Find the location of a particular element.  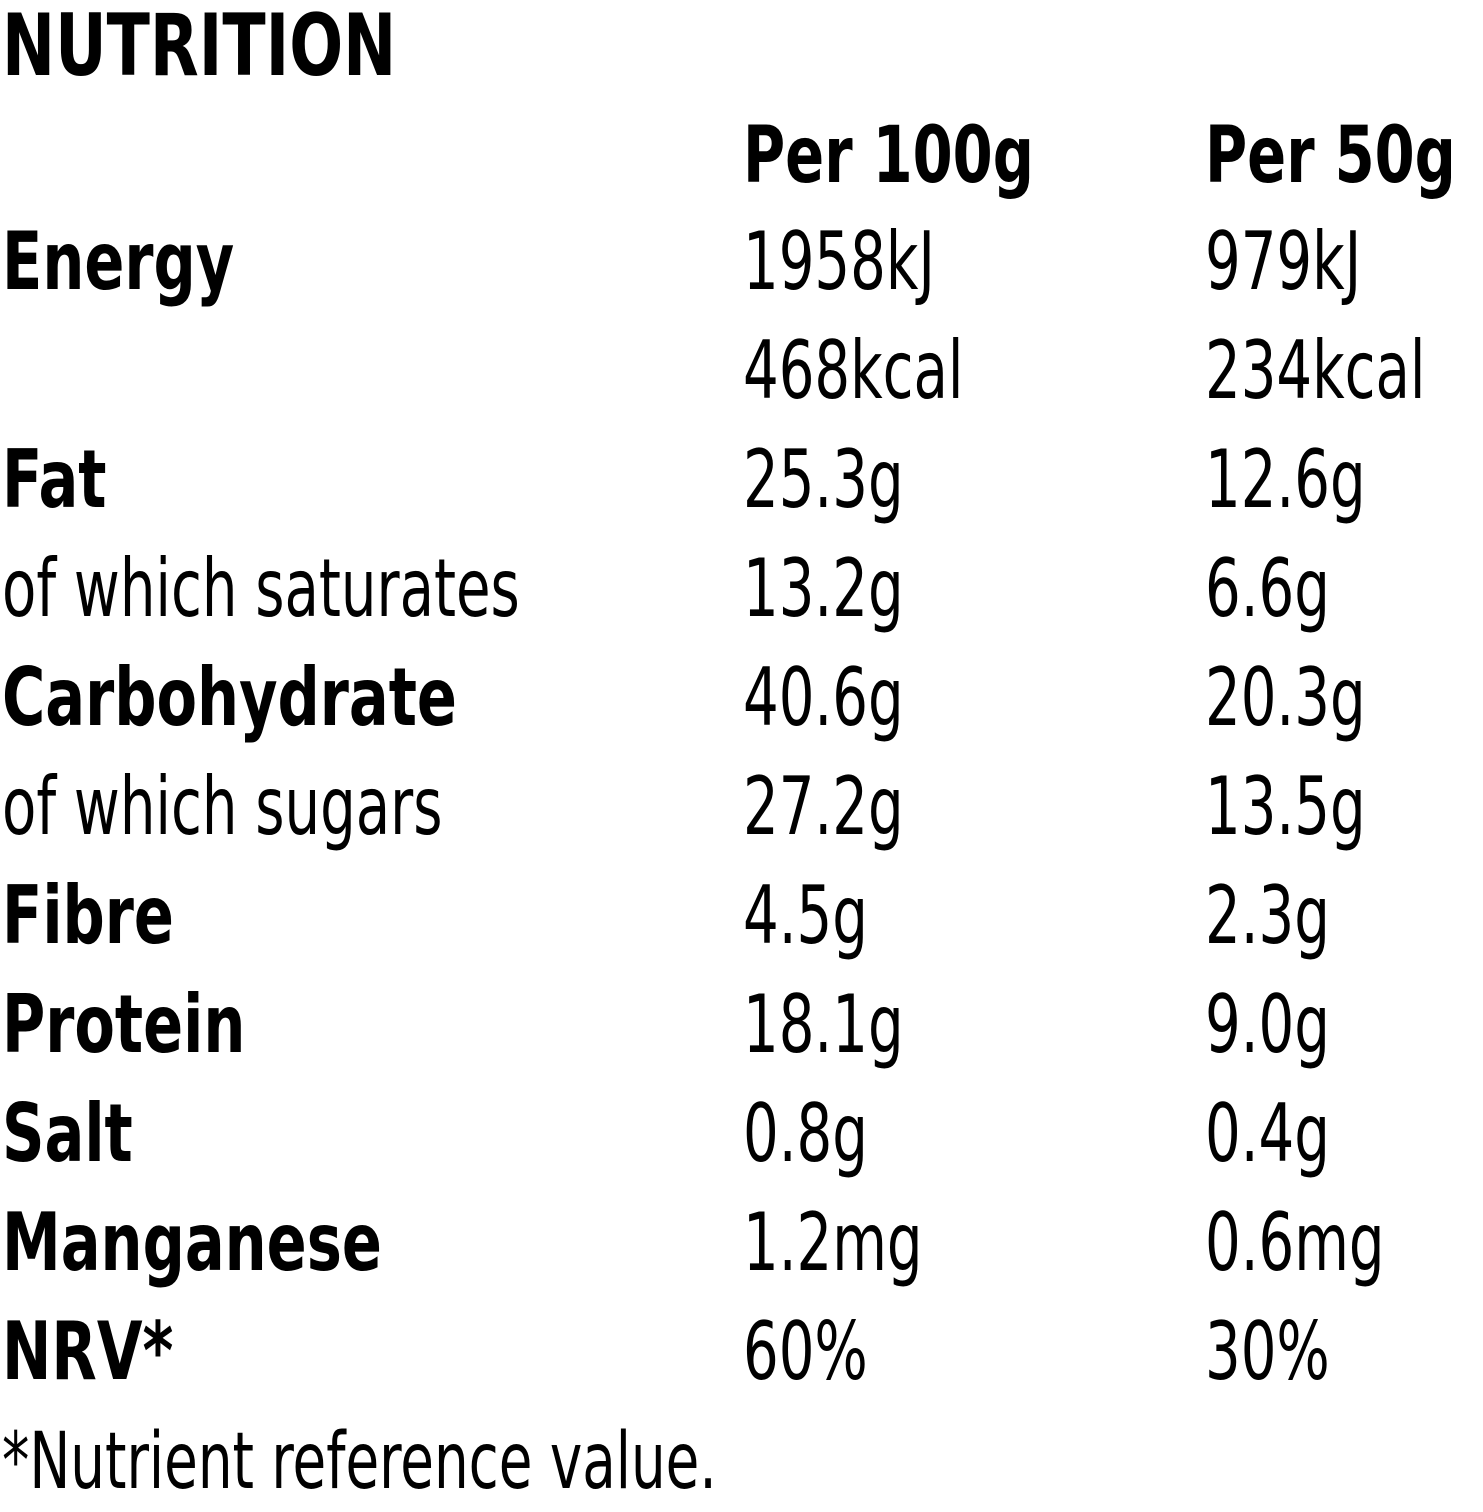

row-label: Fibre is located at coordinates (88, 915).